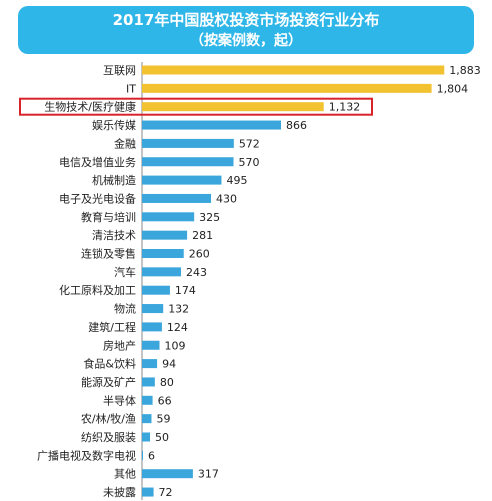 Image resolution: width=492 pixels, height=501 pixels. What do you see at coordinates (166, 492) in the screenshot?
I see `value-label: 72` at bounding box center [166, 492].